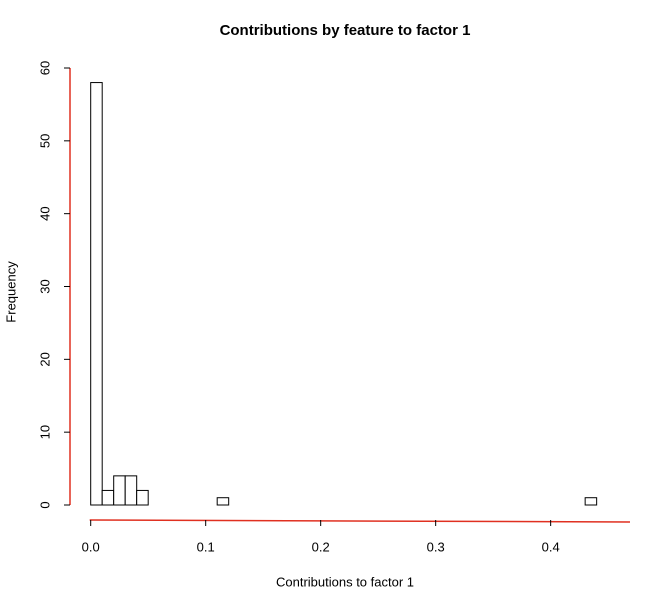 This screenshot has width=654, height=600. Describe the element at coordinates (345, 30) in the screenshot. I see `chart-title: Contributions by feature to factor 1` at that location.